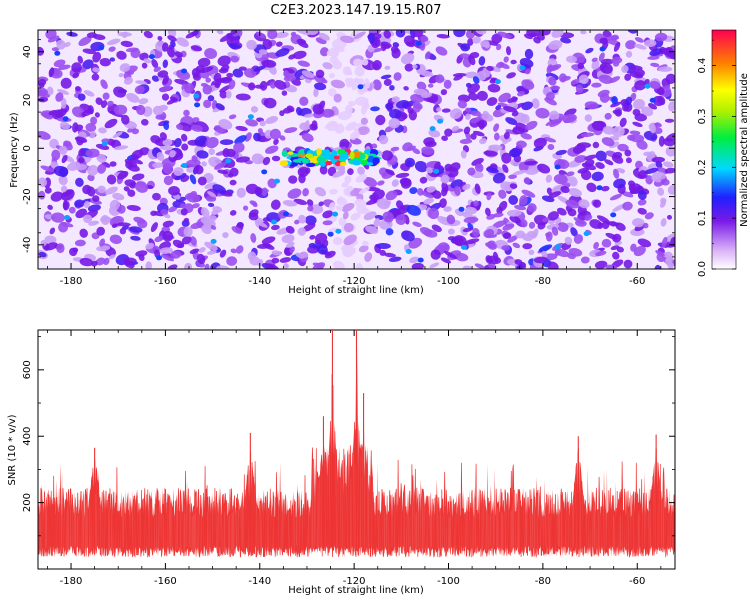  Describe the element at coordinates (259, 281) in the screenshot. I see `heatmap-xtick-label: -140` at that location.